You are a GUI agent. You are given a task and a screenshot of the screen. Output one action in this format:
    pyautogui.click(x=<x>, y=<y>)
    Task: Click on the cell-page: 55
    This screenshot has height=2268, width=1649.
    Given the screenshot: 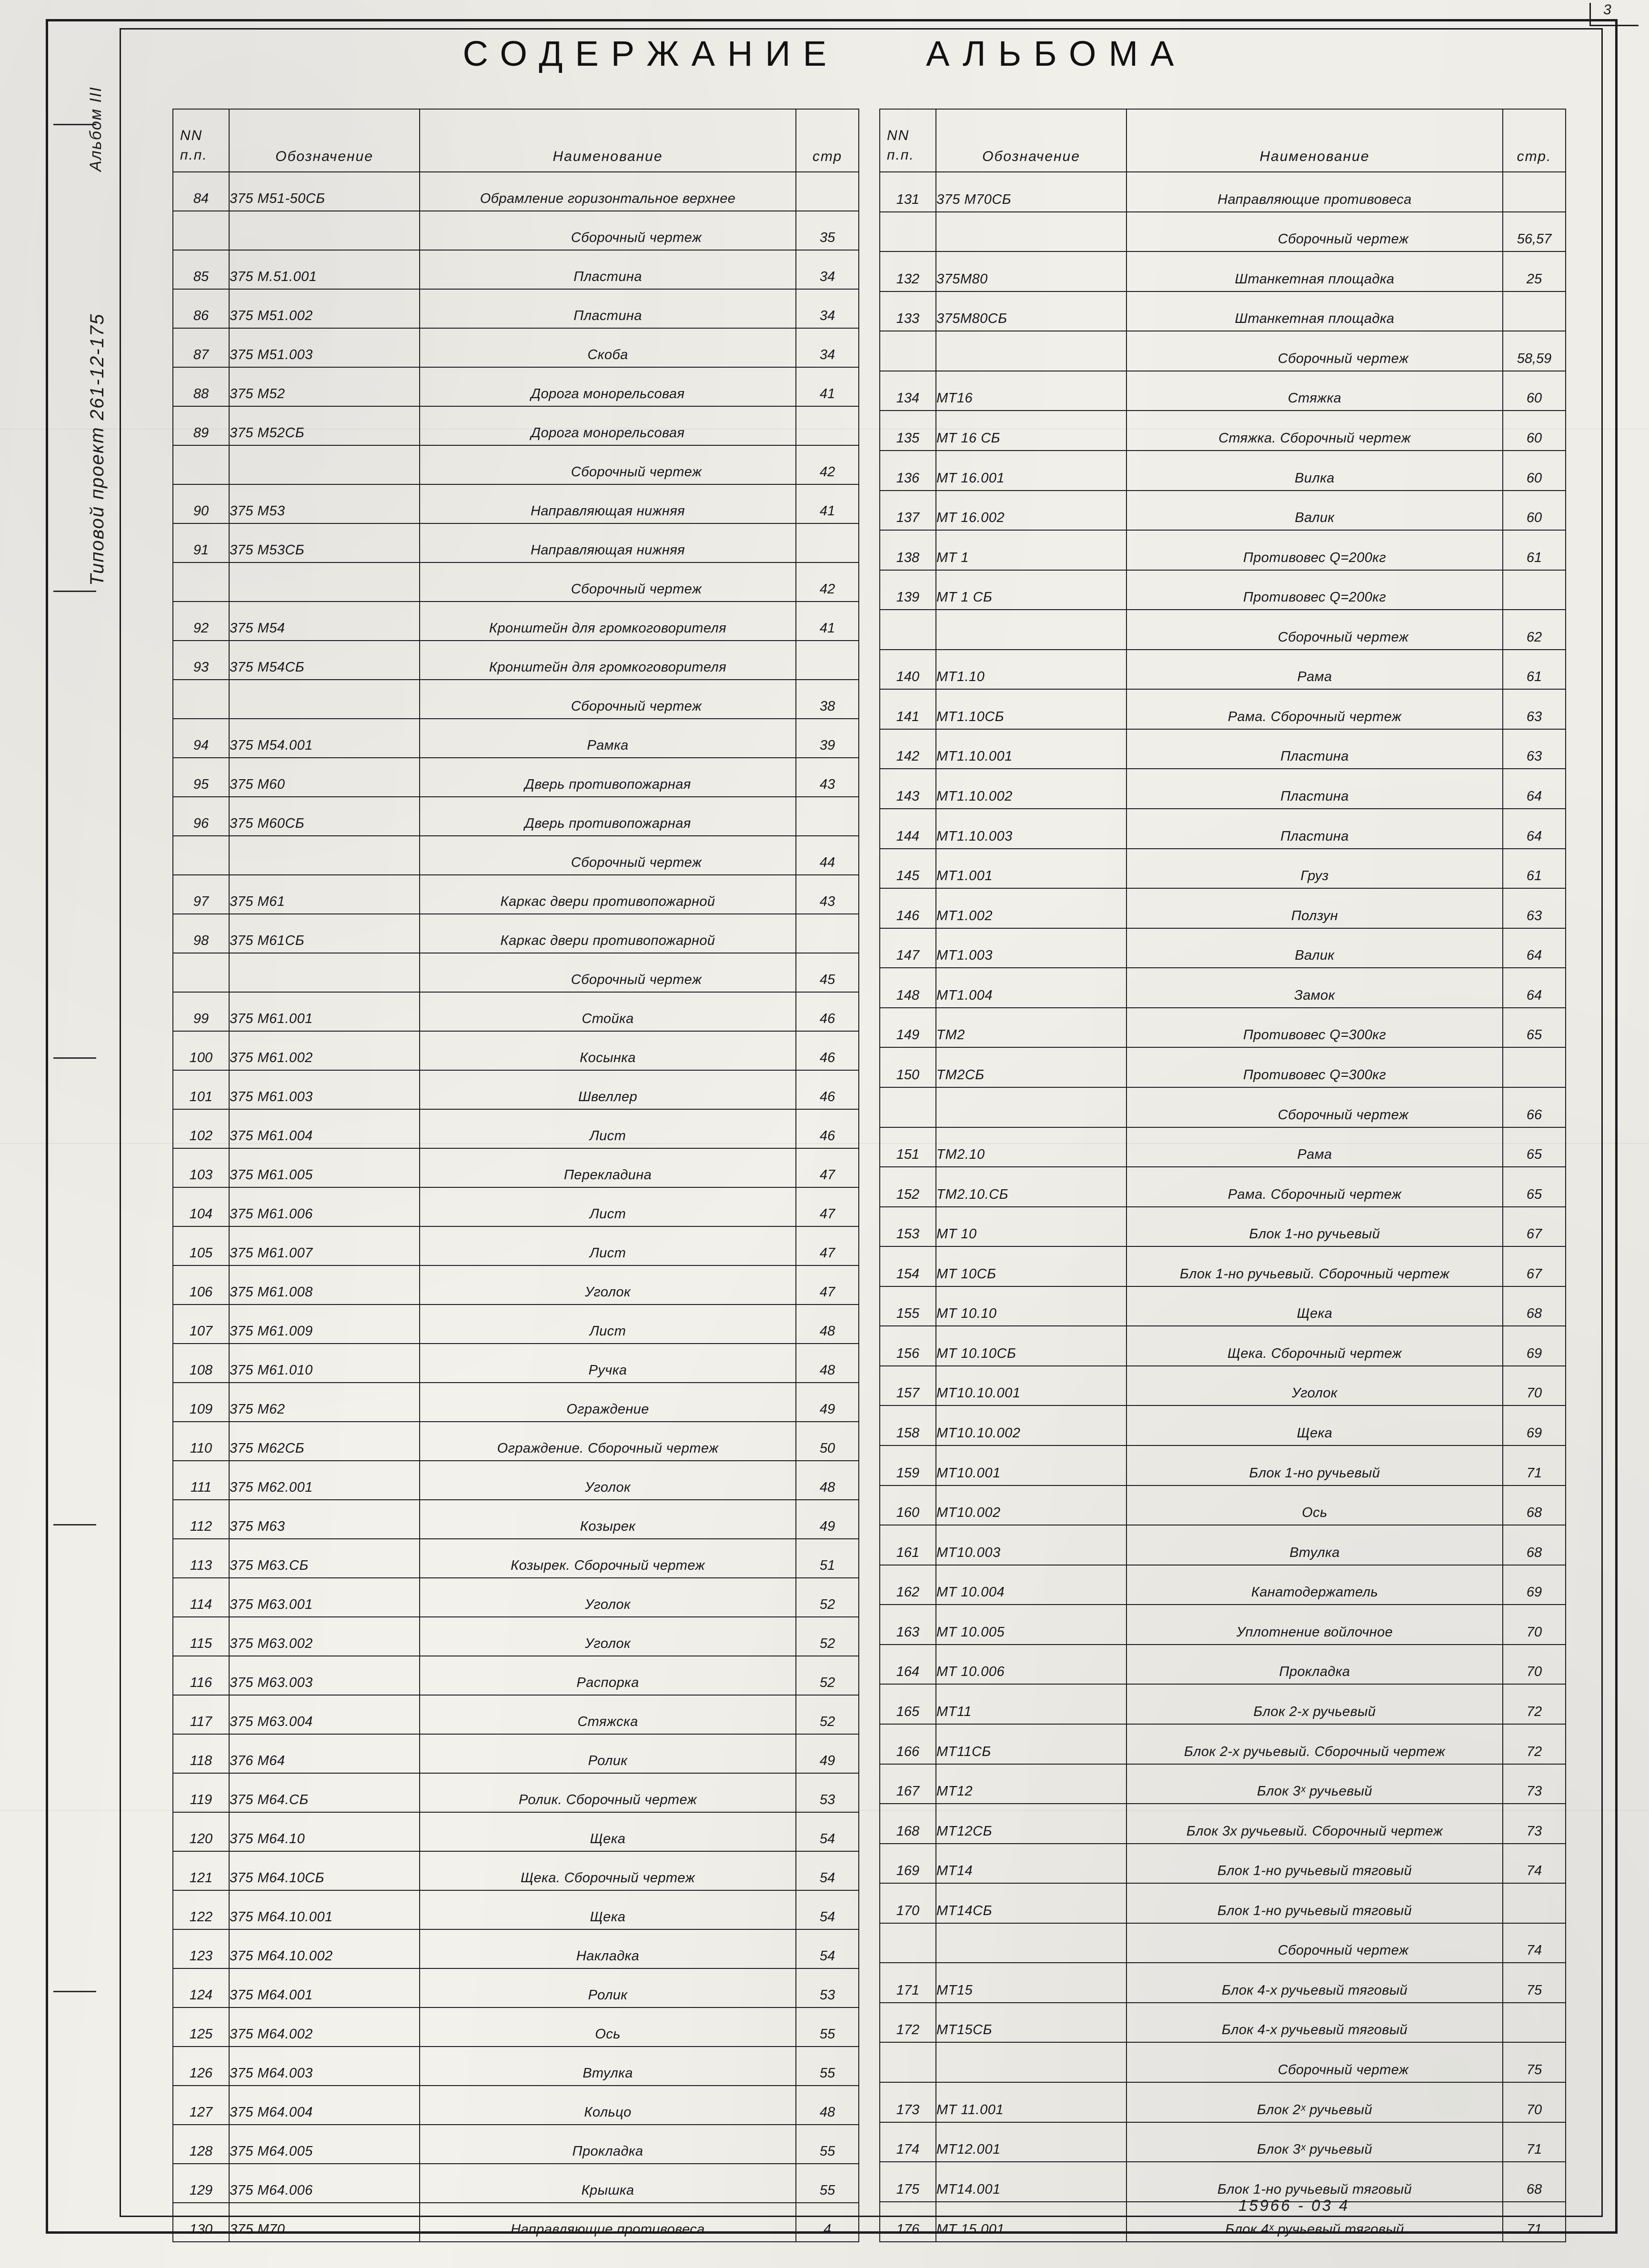 What is the action you would take?
    pyautogui.click(x=827, y=2066)
    